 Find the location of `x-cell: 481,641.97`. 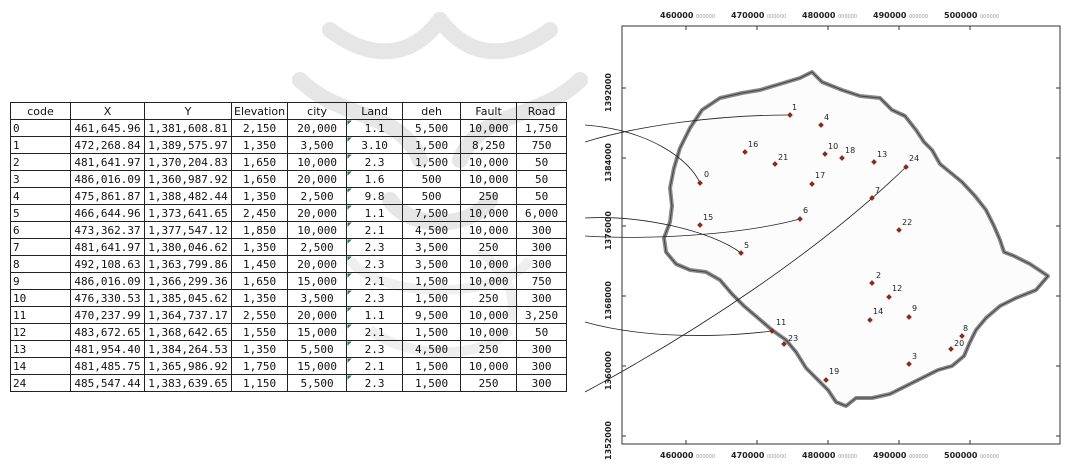

x-cell: 481,641.97 is located at coordinates (107, 162).